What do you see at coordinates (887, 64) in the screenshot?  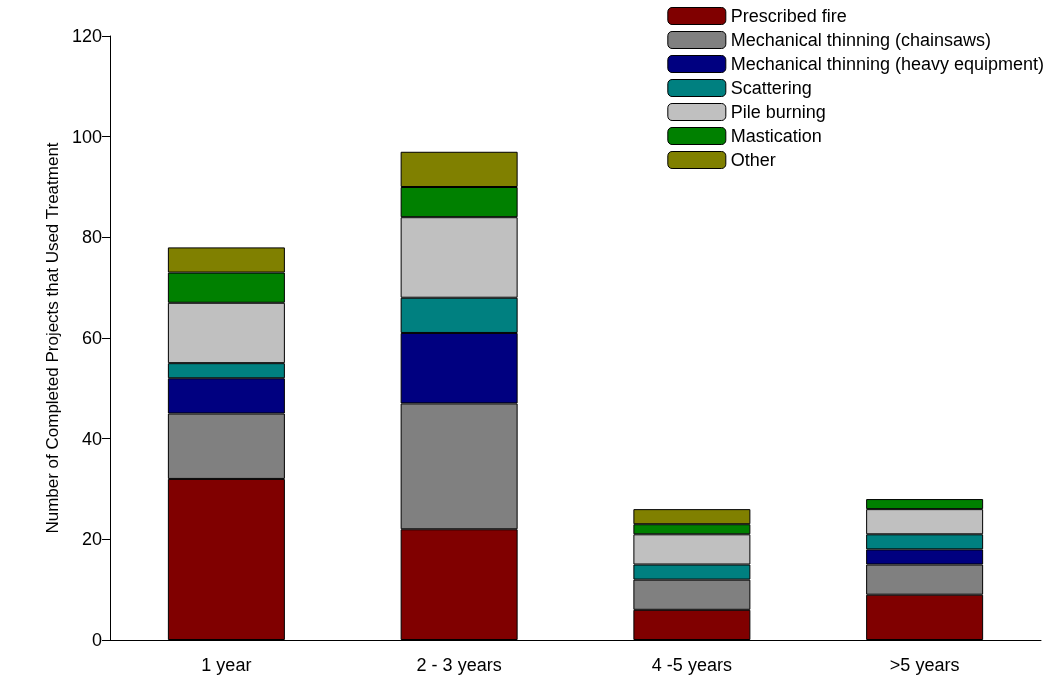 I see `legend-label: Mechanical thinning (heavy equipment)` at bounding box center [887, 64].